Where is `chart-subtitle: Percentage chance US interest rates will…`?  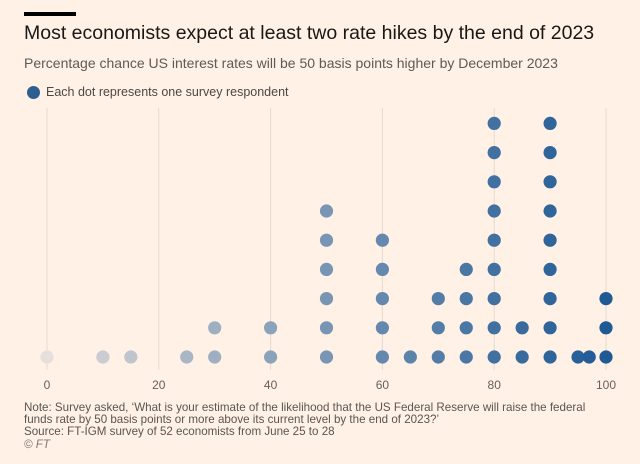 chart-subtitle: Percentage chance US interest rates will… is located at coordinates (291, 63).